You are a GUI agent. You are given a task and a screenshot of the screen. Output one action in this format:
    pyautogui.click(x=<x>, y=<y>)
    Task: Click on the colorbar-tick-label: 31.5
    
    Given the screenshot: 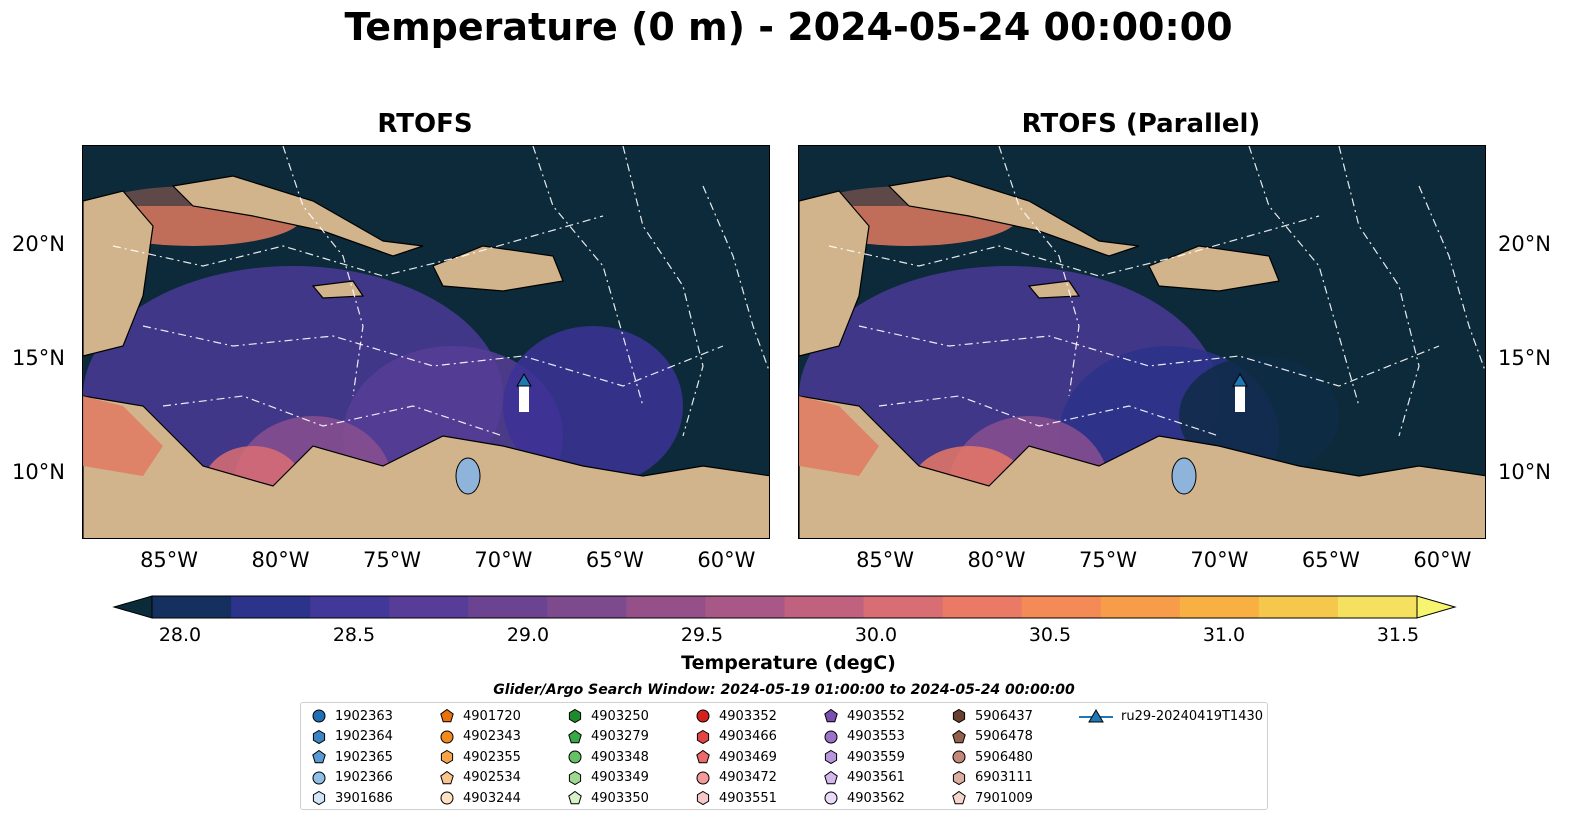 What is the action you would take?
    pyautogui.click(x=1398, y=635)
    